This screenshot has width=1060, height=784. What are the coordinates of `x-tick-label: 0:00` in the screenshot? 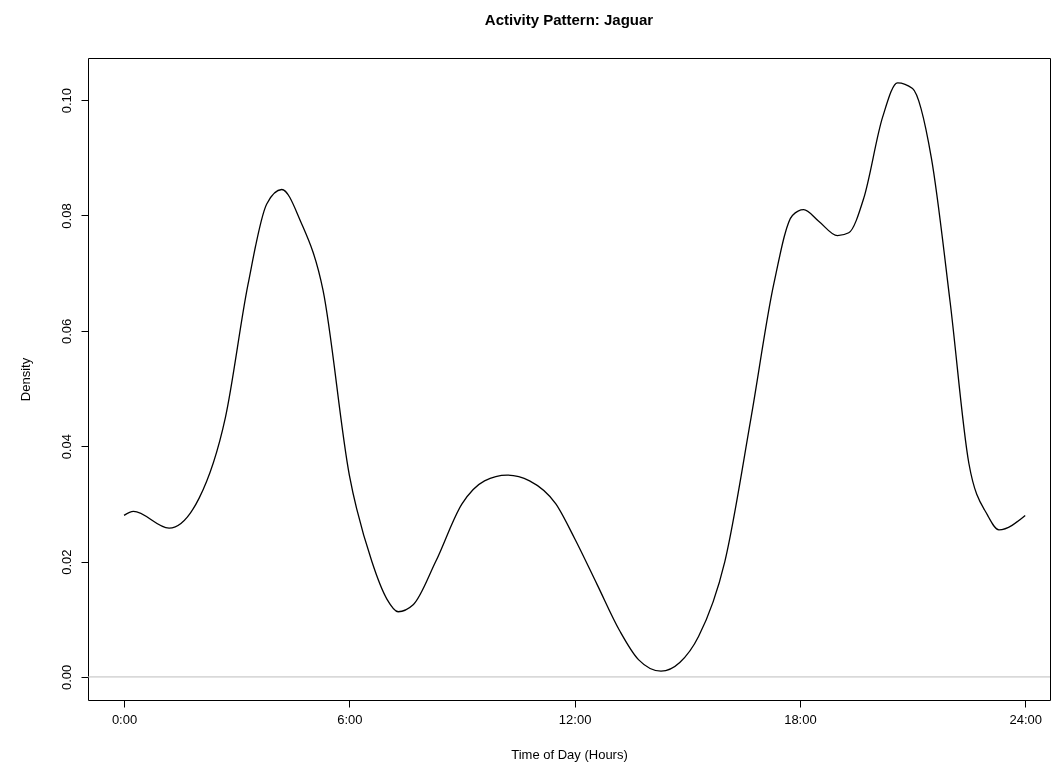 It's located at (124, 719).